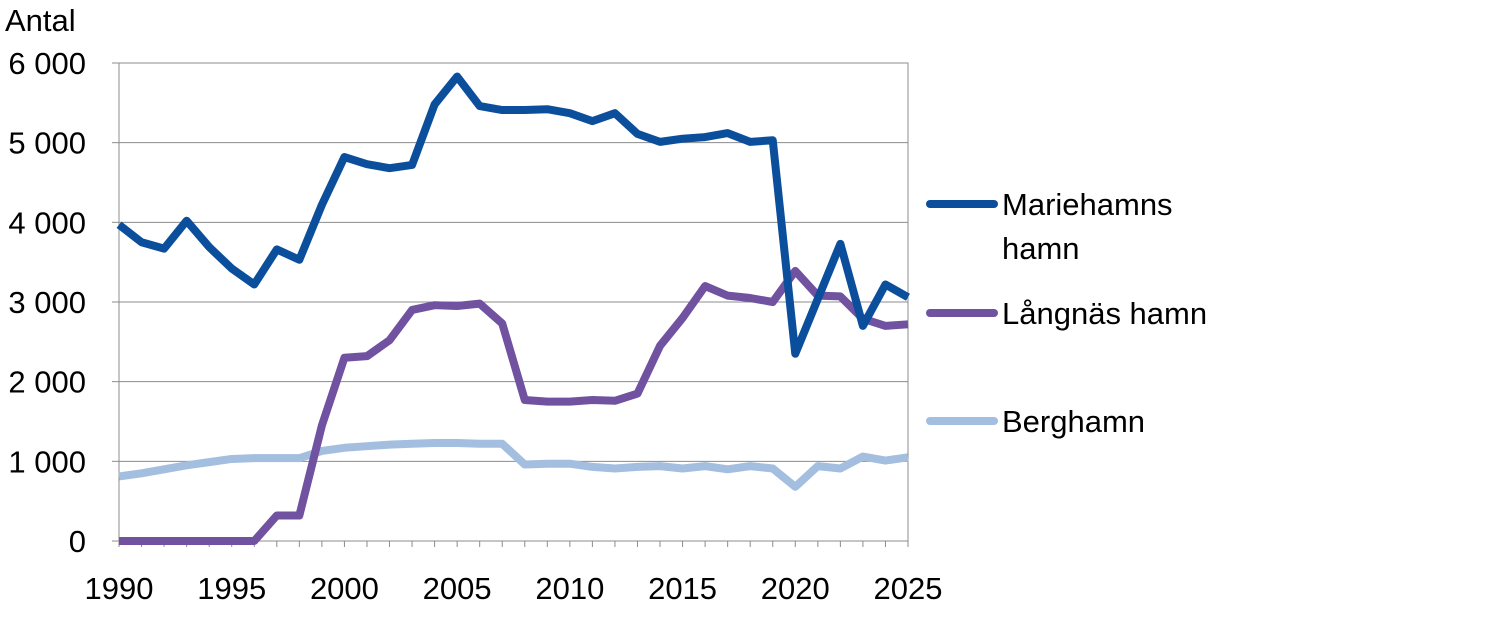 This screenshot has height=630, width=1496. What do you see at coordinates (119, 588) in the screenshot?
I see `x-tick-label: 1990` at bounding box center [119, 588].